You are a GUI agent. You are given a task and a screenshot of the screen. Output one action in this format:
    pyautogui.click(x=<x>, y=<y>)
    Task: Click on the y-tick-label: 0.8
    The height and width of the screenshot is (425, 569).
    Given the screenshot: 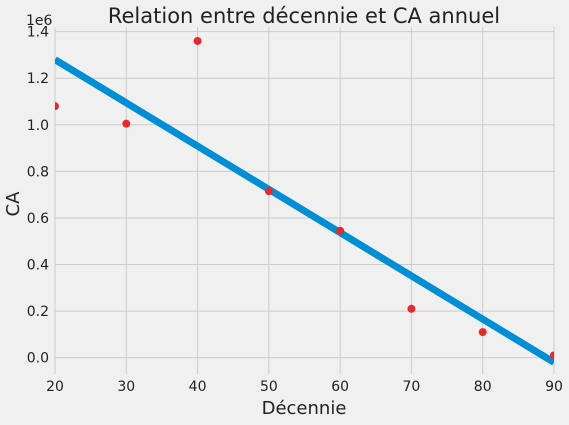 What is the action you would take?
    pyautogui.click(x=38, y=172)
    